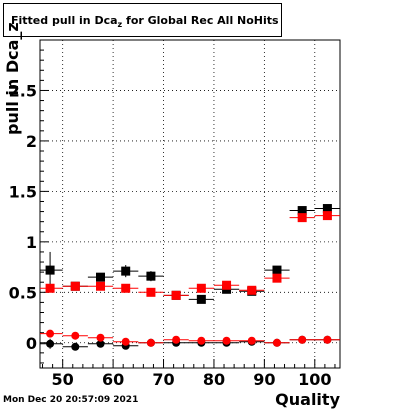  Describe the element at coordinates (12, 78) in the screenshot. I see `y-axis-label: pull in Dca_z` at that location.